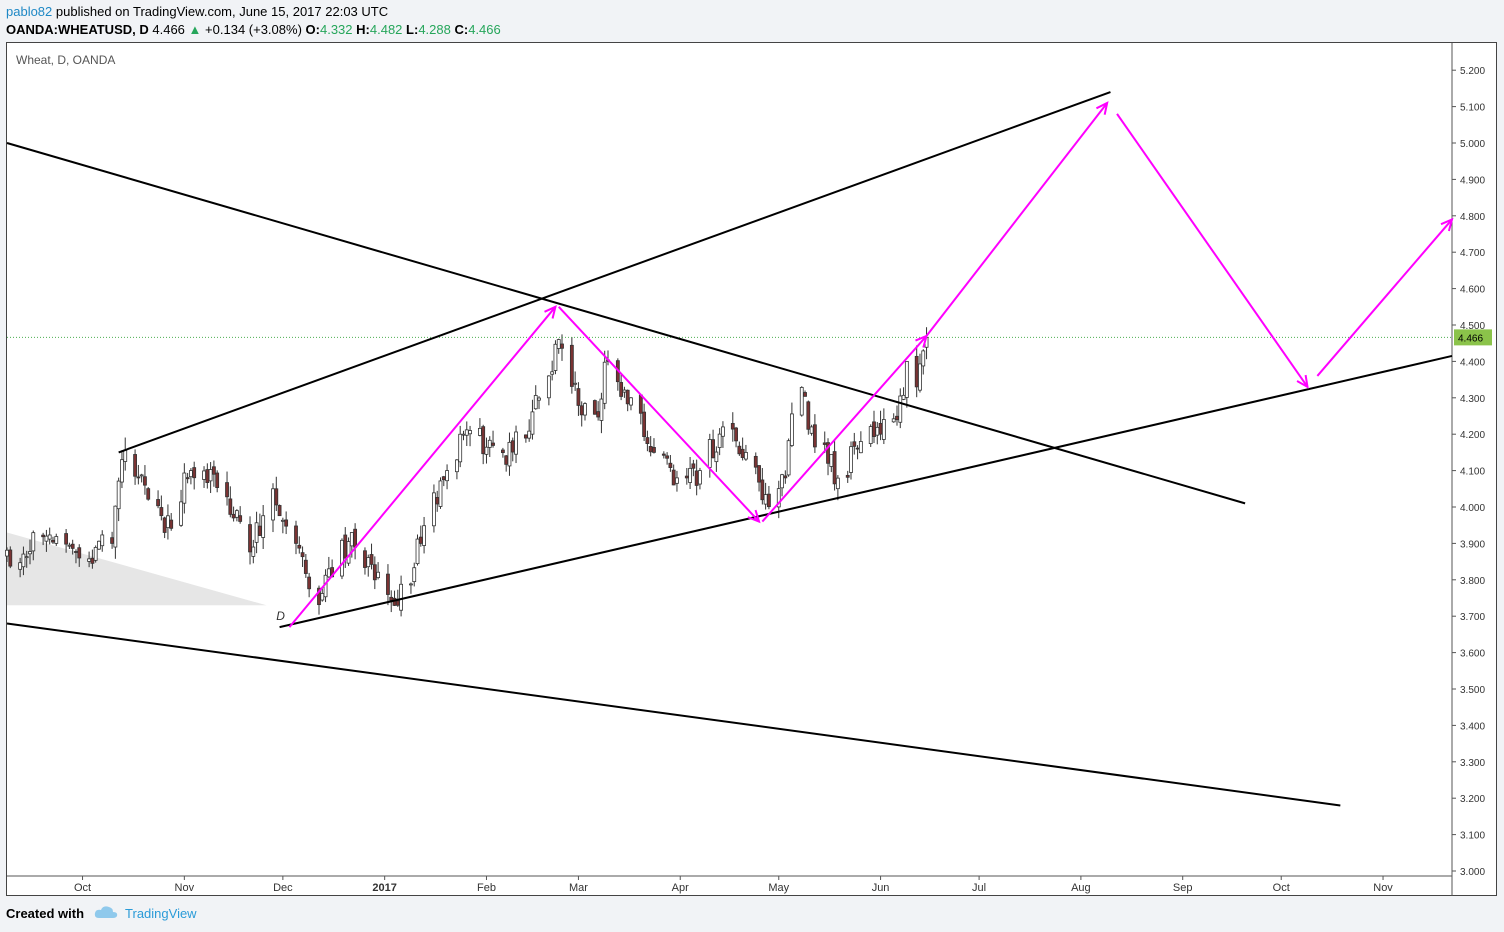 The image size is (1504, 932). Describe the element at coordinates (412, 29) in the screenshot. I see `low-label: L:` at that location.